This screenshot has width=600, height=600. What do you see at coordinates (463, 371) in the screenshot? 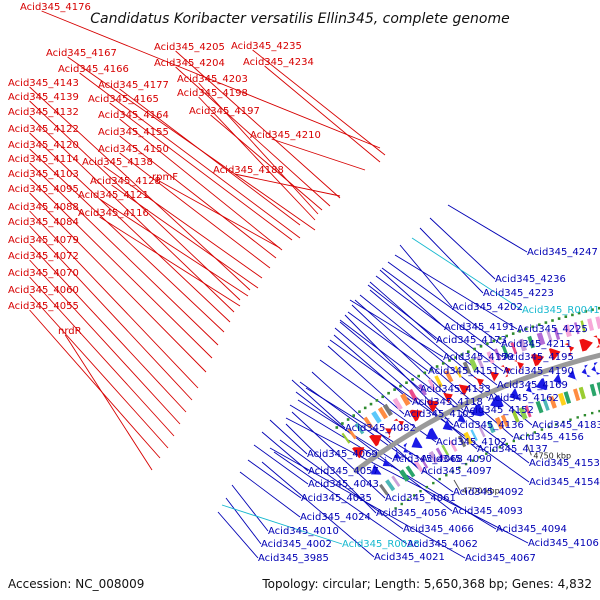
I see `reverse-gene-label: Acid345_4151` at bounding box center [463, 371].